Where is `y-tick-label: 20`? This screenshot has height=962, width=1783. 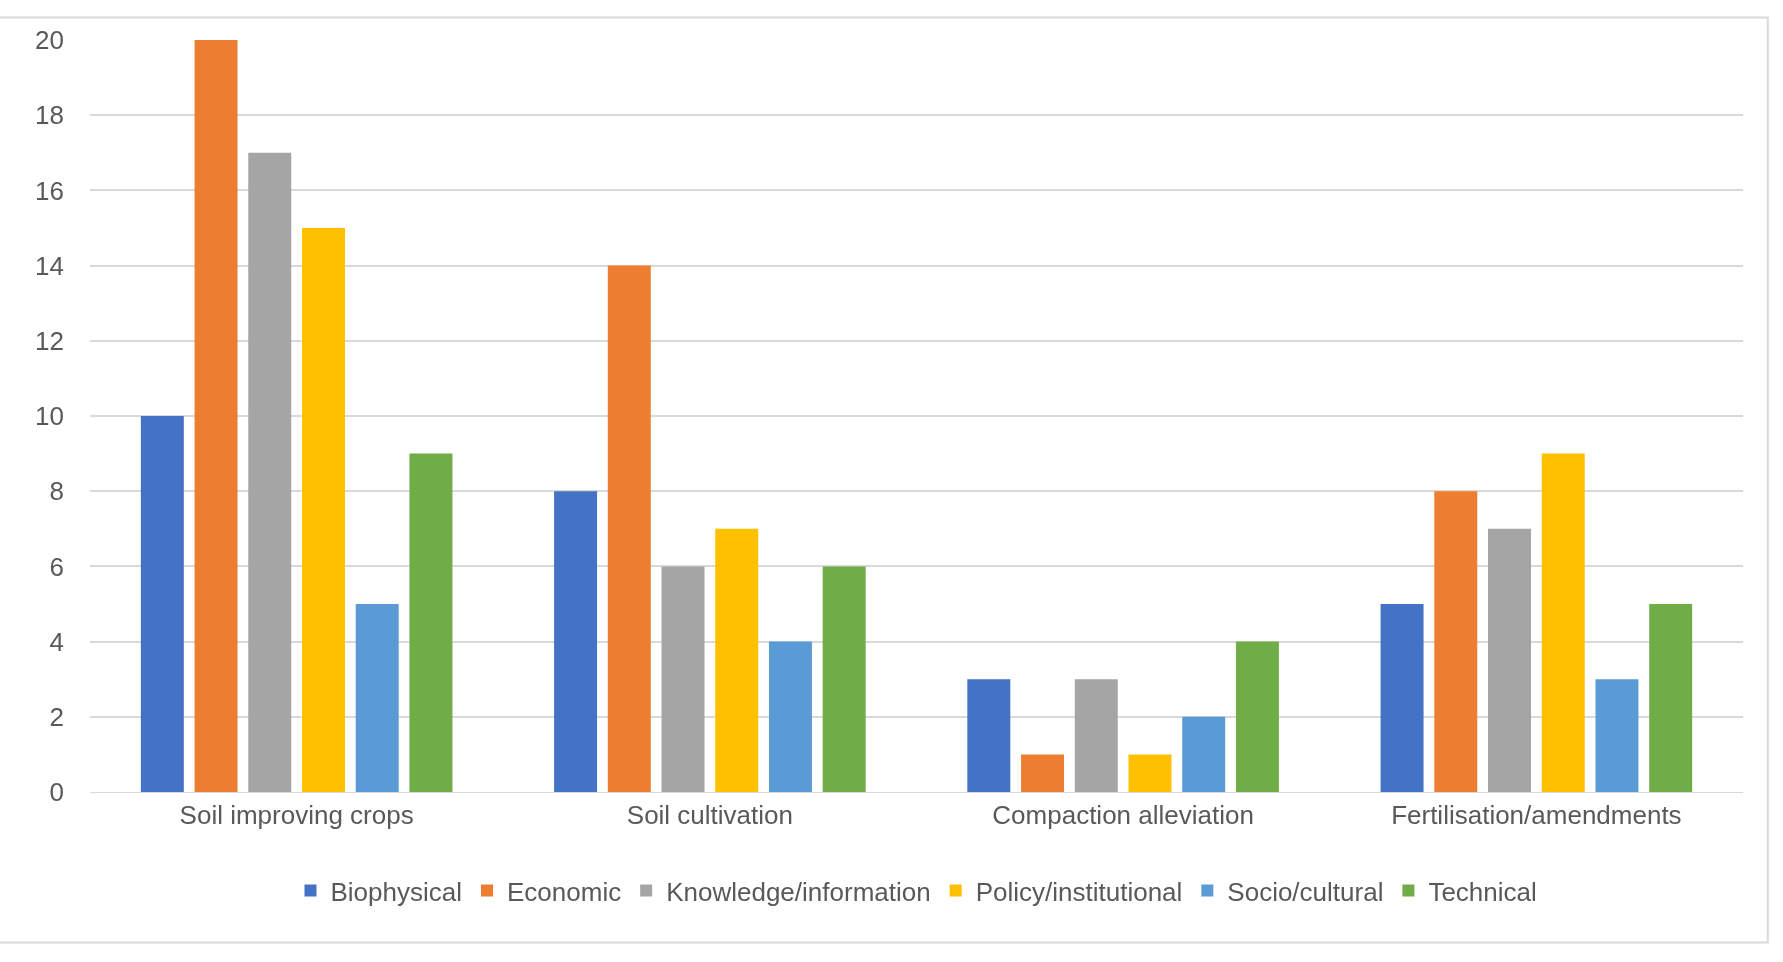 y-tick-label: 20 is located at coordinates (49, 40).